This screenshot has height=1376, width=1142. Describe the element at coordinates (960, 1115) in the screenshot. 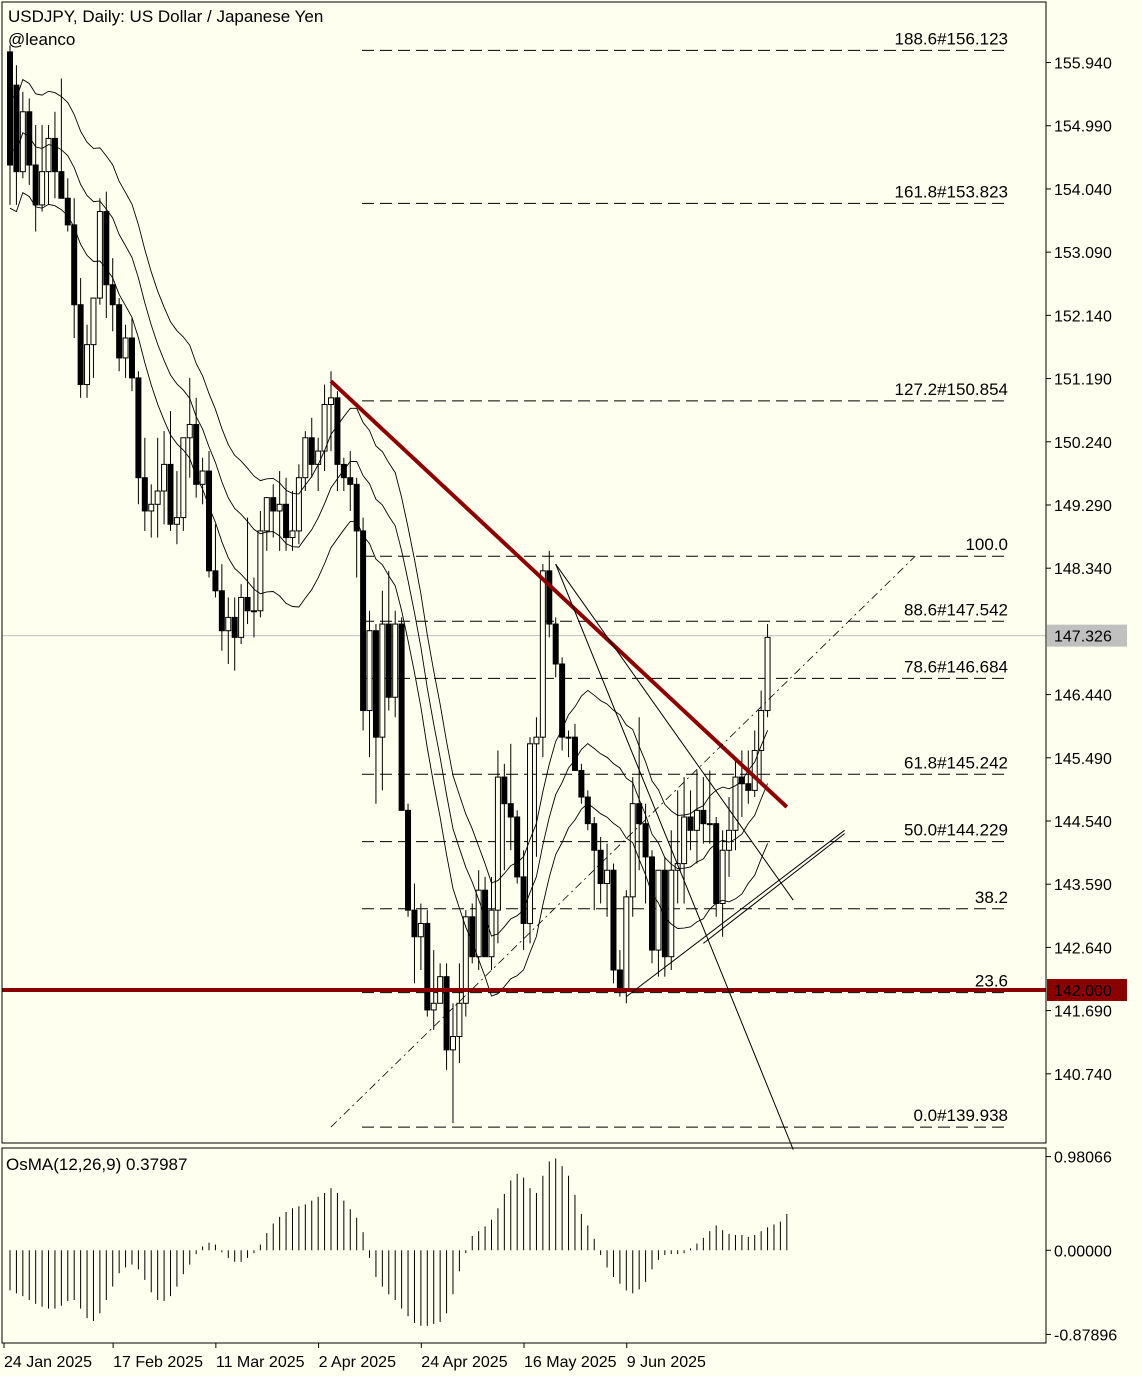

I see `fib-level-label: 0.0#139.938` at that location.